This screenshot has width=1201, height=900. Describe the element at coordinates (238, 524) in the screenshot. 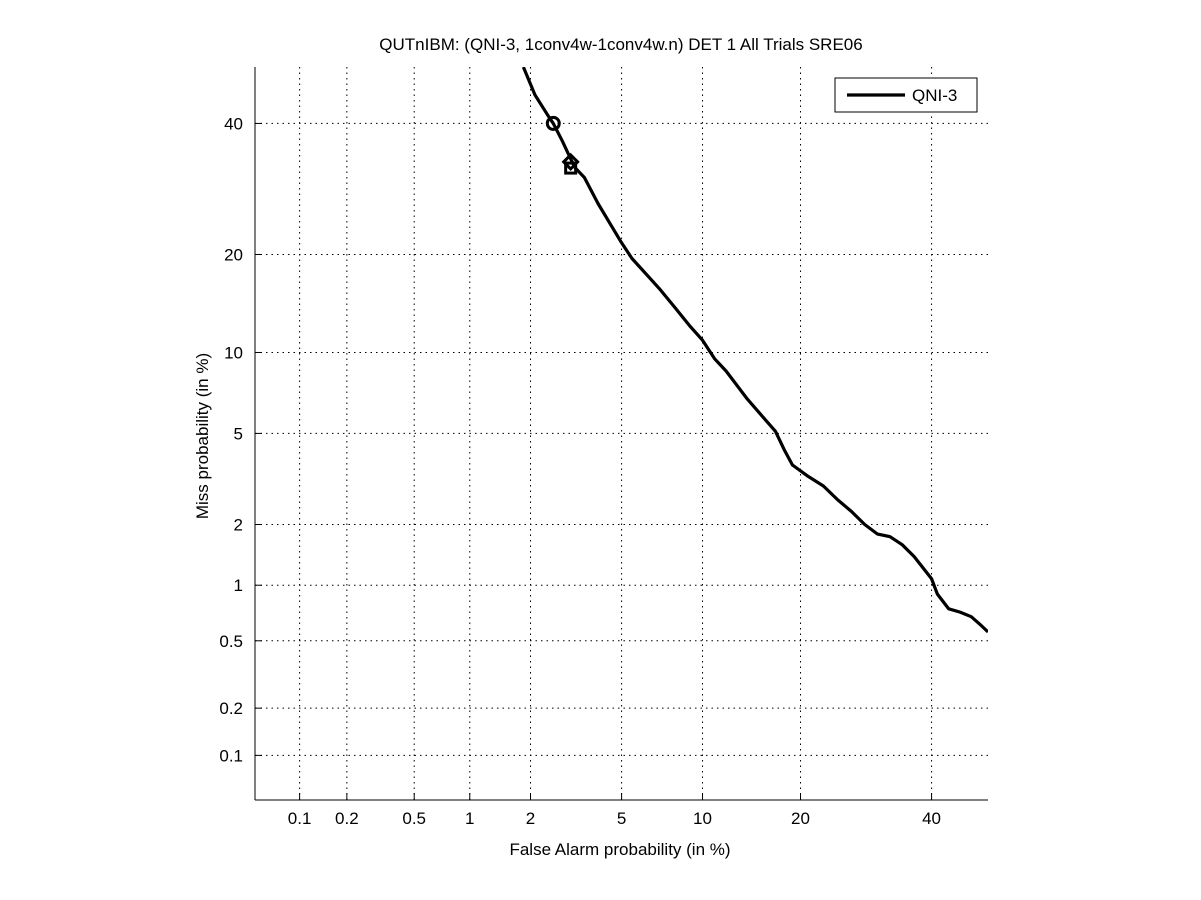

I see `y-tick-label: 2` at that location.